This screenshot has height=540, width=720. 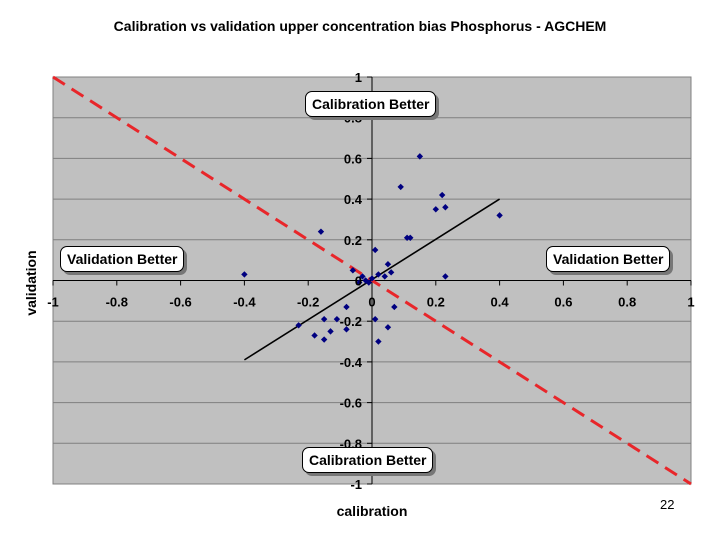 I want to click on annotation-validation-better-right: Validation Better, so click(x=608, y=259).